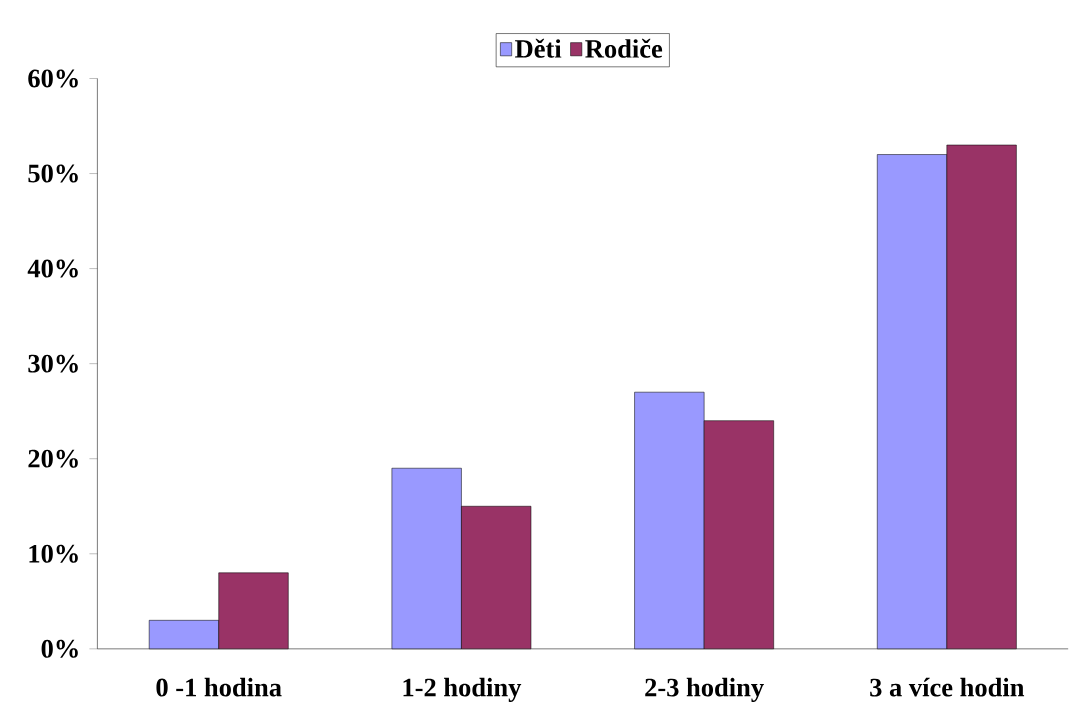 This screenshot has height=711, width=1077. What do you see at coordinates (53, 458) in the screenshot?
I see `y-tick-label: 20%` at bounding box center [53, 458].